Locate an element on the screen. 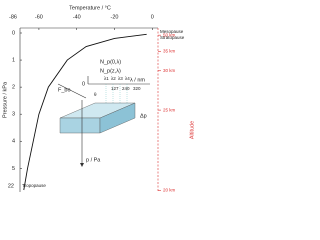  annotation: Stratopause is located at coordinates (172, 37).